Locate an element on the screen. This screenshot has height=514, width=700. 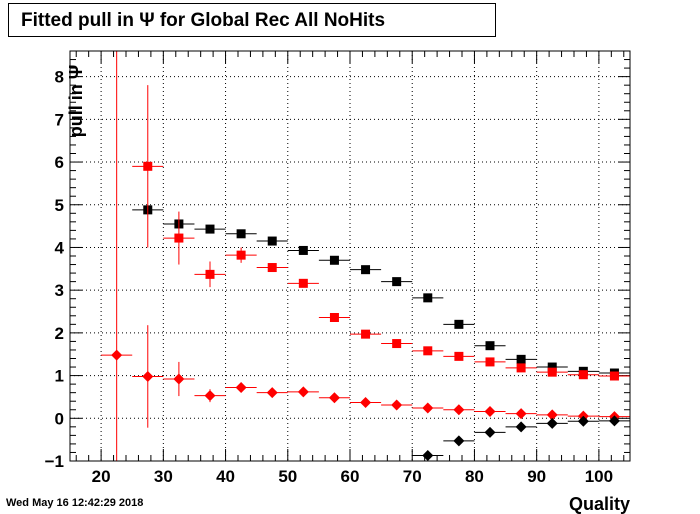
x-axis-title: Quality is located at coordinates (599, 504).